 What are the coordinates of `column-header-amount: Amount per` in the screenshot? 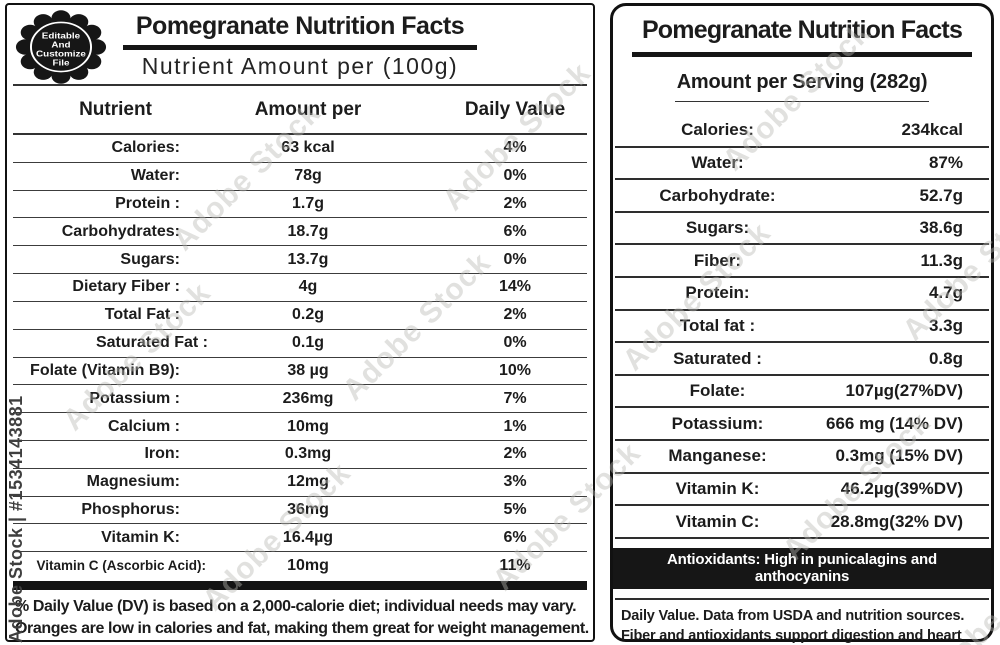 It's located at (308, 109).